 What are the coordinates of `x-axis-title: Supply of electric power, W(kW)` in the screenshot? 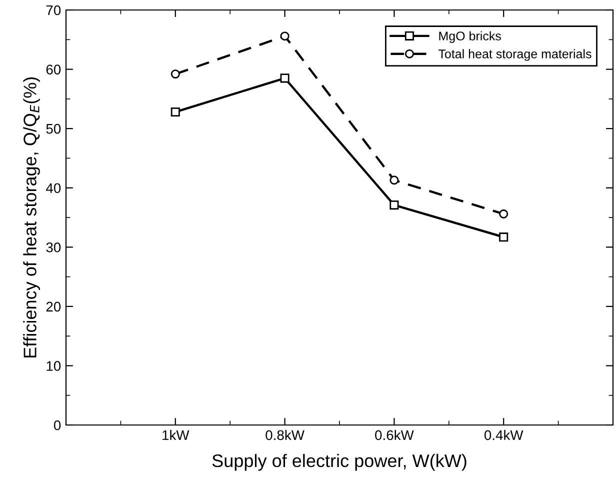 It's located at (339, 462).